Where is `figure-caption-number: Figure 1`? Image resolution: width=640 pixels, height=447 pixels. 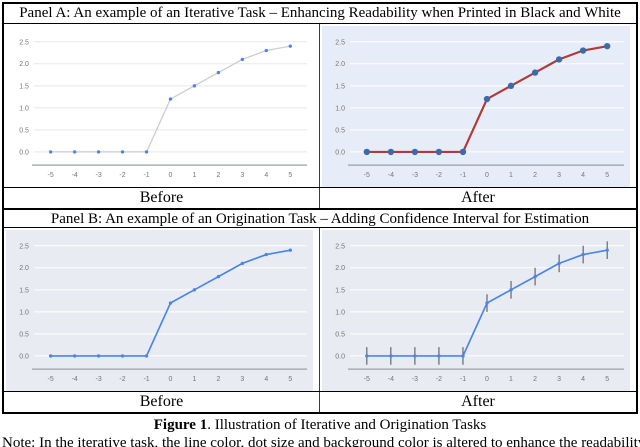 figure-caption-number: Figure 1 is located at coordinates (180, 425).